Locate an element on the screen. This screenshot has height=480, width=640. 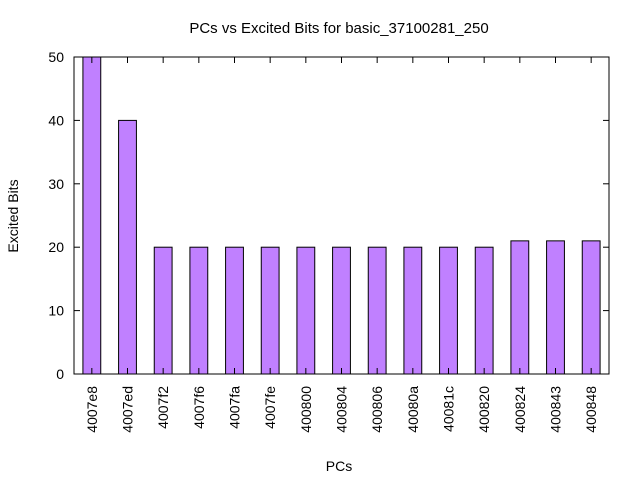
bar-40080a is located at coordinates (413, 310).